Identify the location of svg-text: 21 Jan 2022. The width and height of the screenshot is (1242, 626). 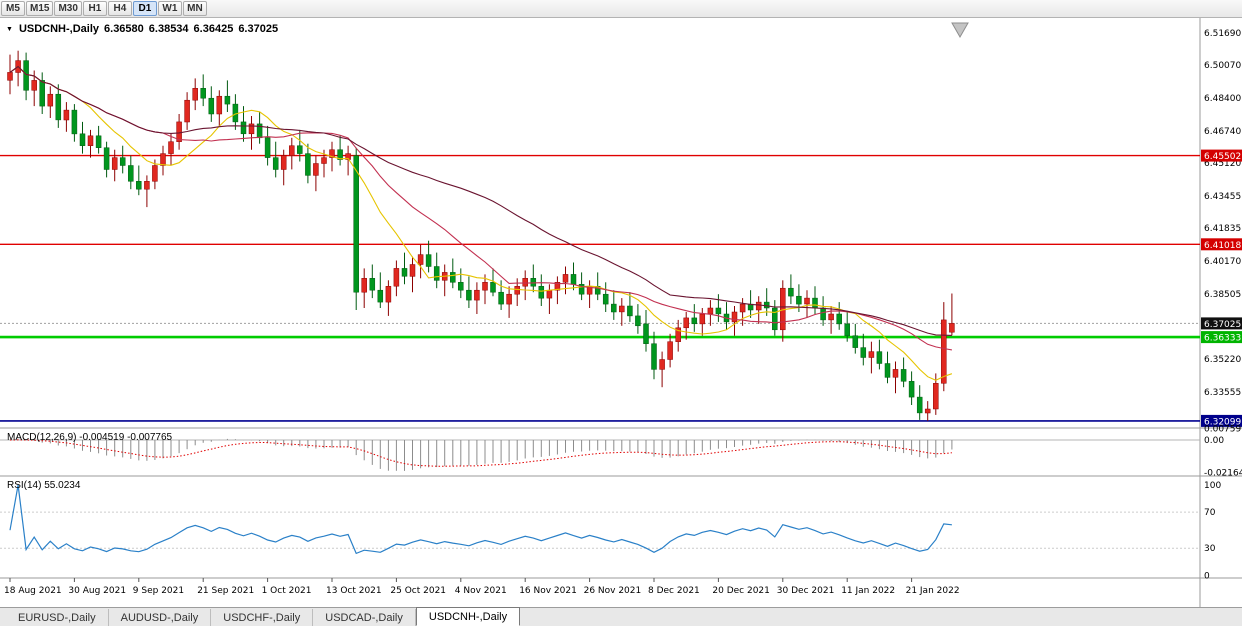
(933, 591).